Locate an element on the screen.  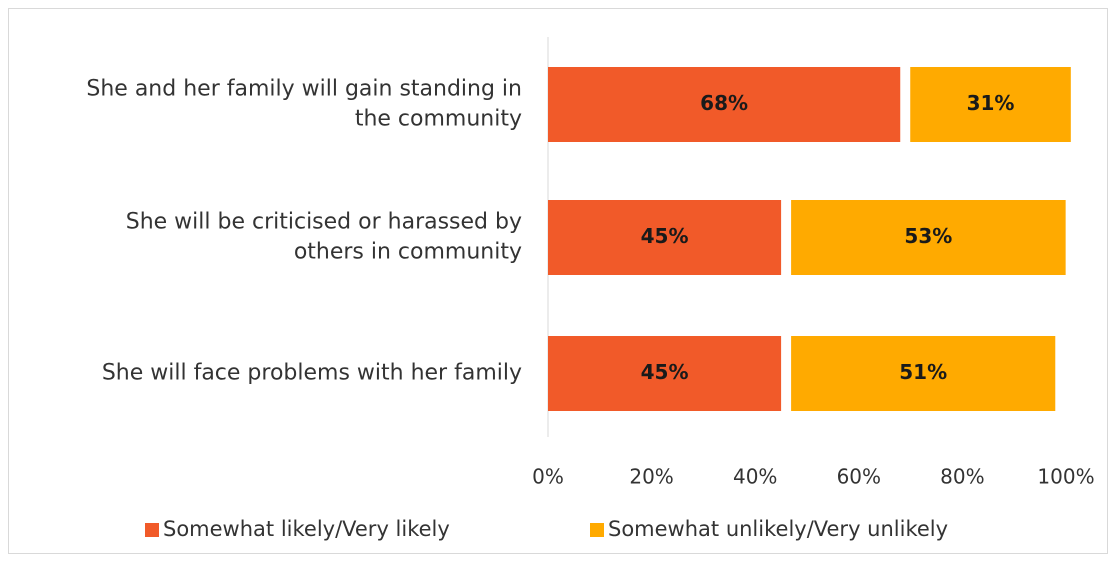
category-label: others in community is located at coordinates (408, 252).